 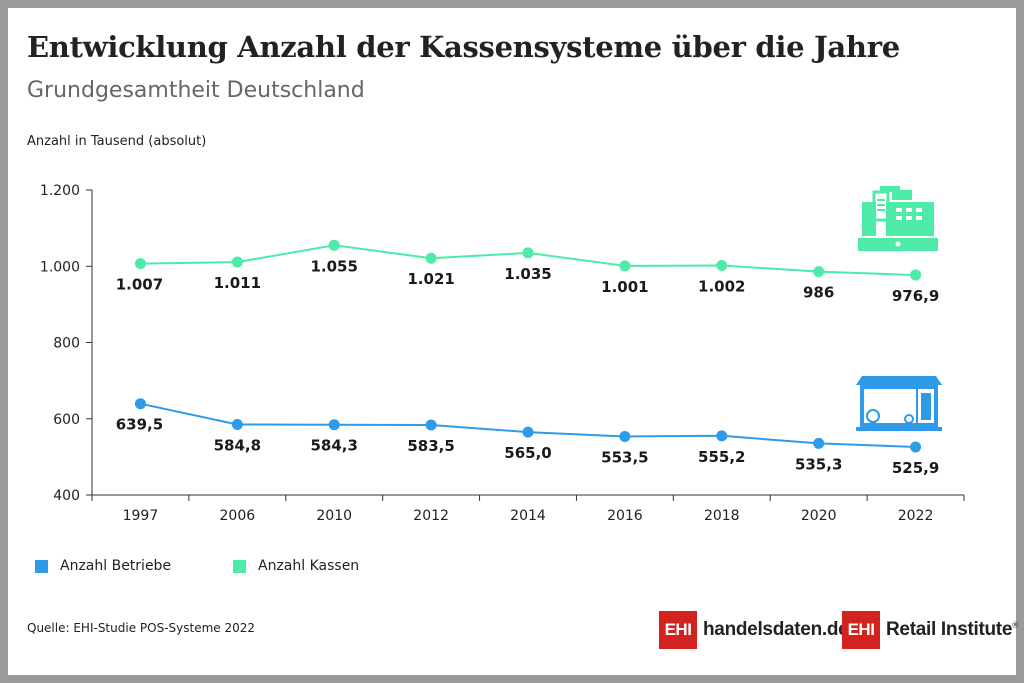 I want to click on handelsdaten-logo: EHI handelsdaten.de, so click(x=754, y=630).